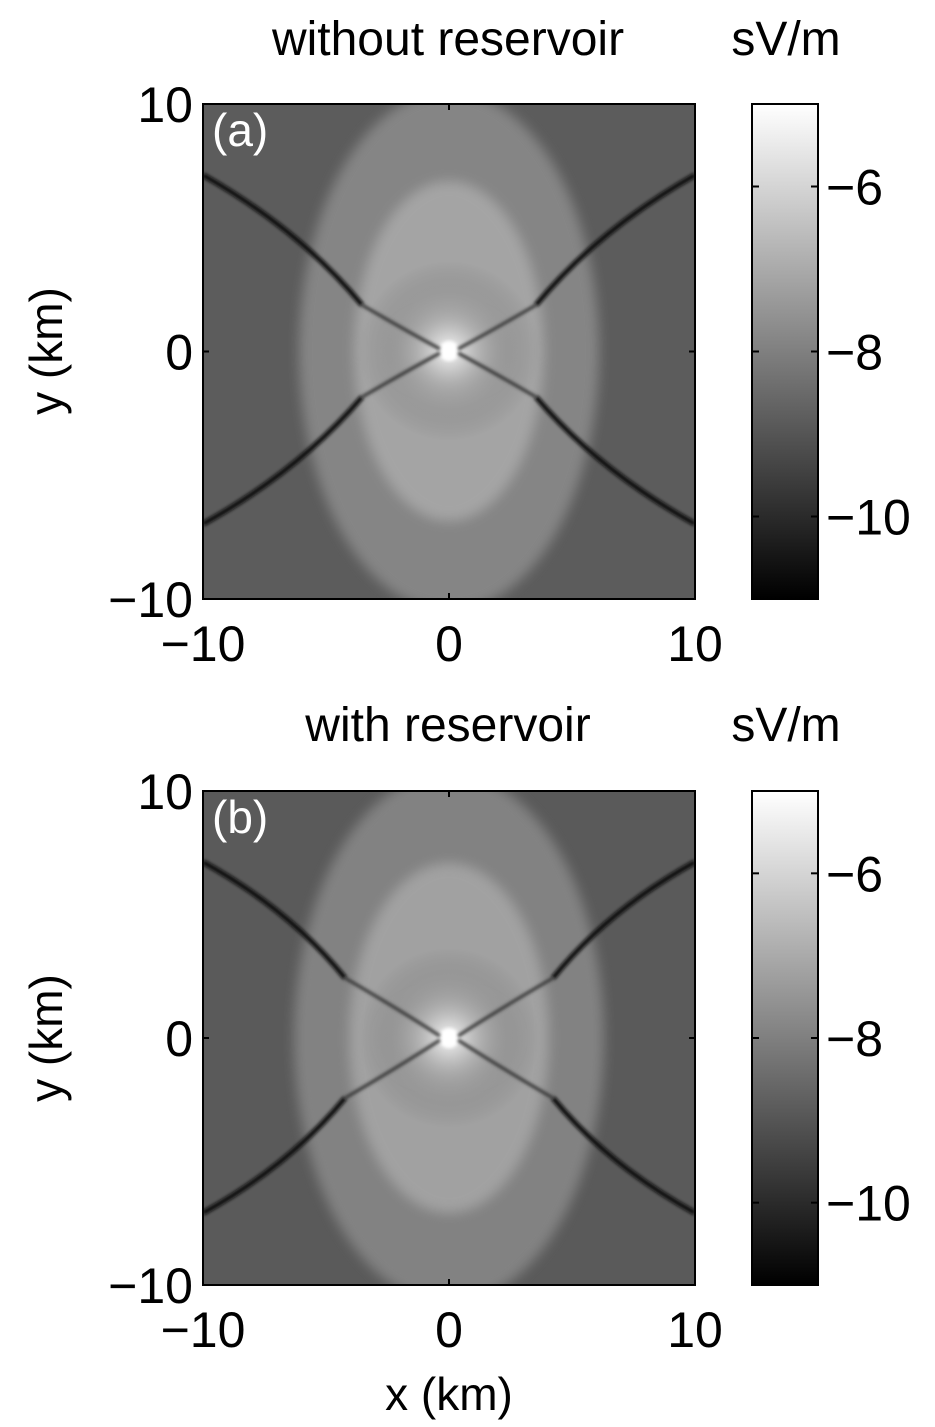 The image size is (935, 1427). I want to click on panel-b-xtick-label: 0, so click(449, 1330).